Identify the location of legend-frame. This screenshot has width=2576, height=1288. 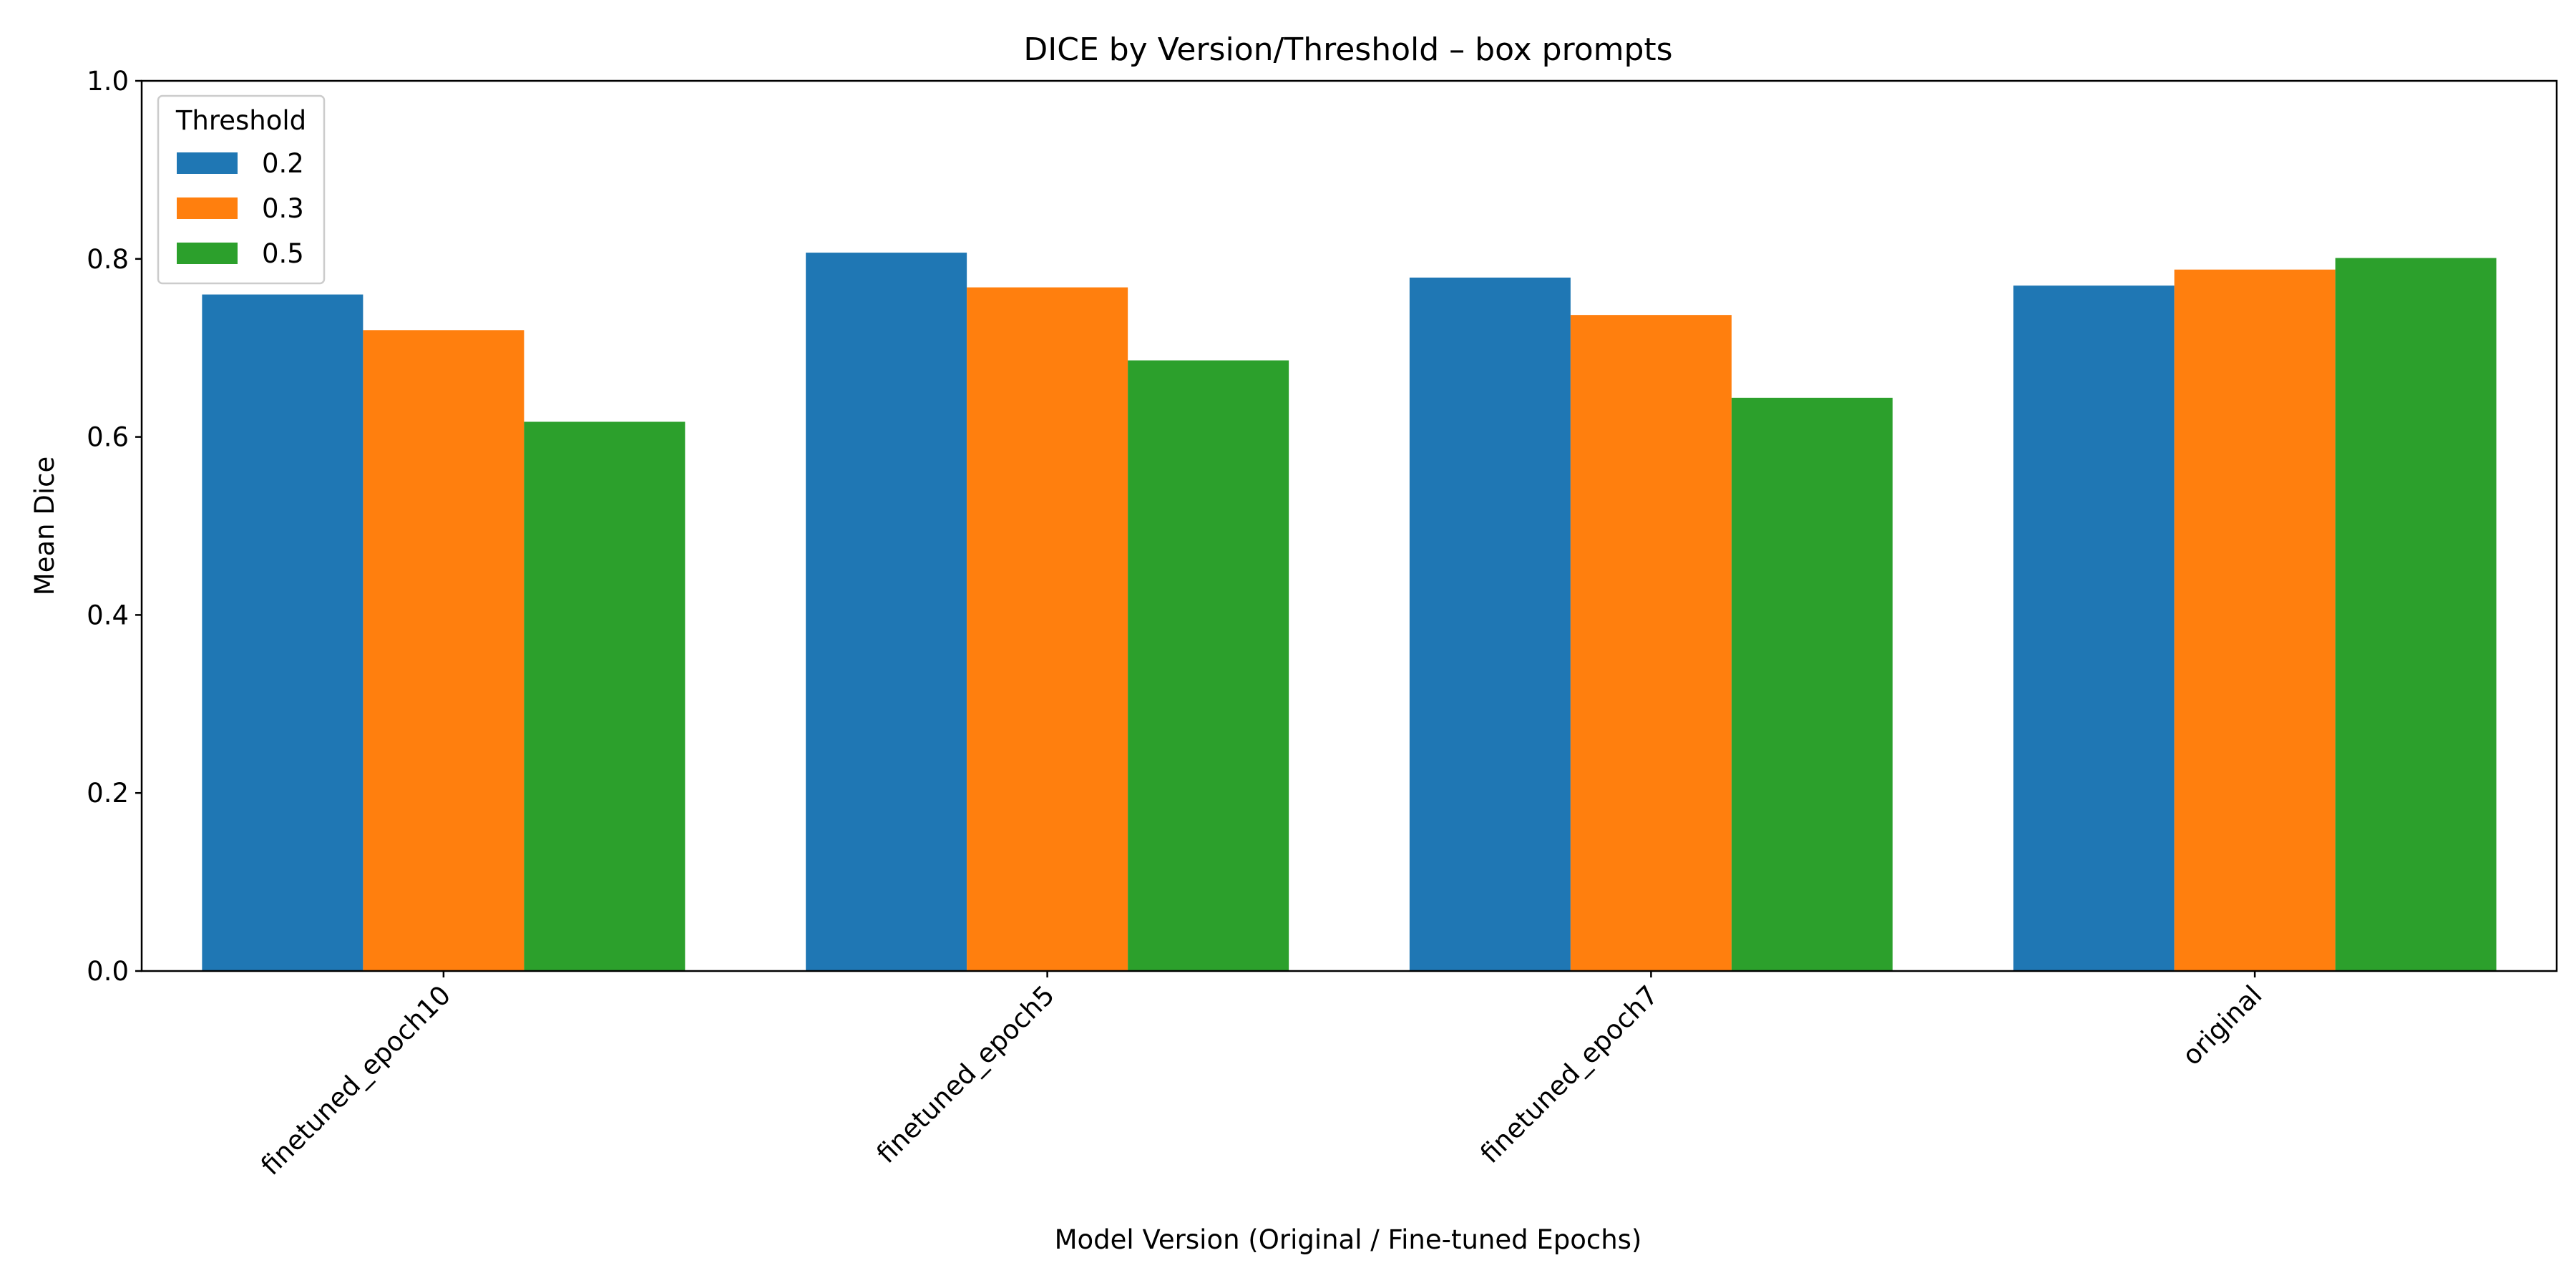
(241, 189).